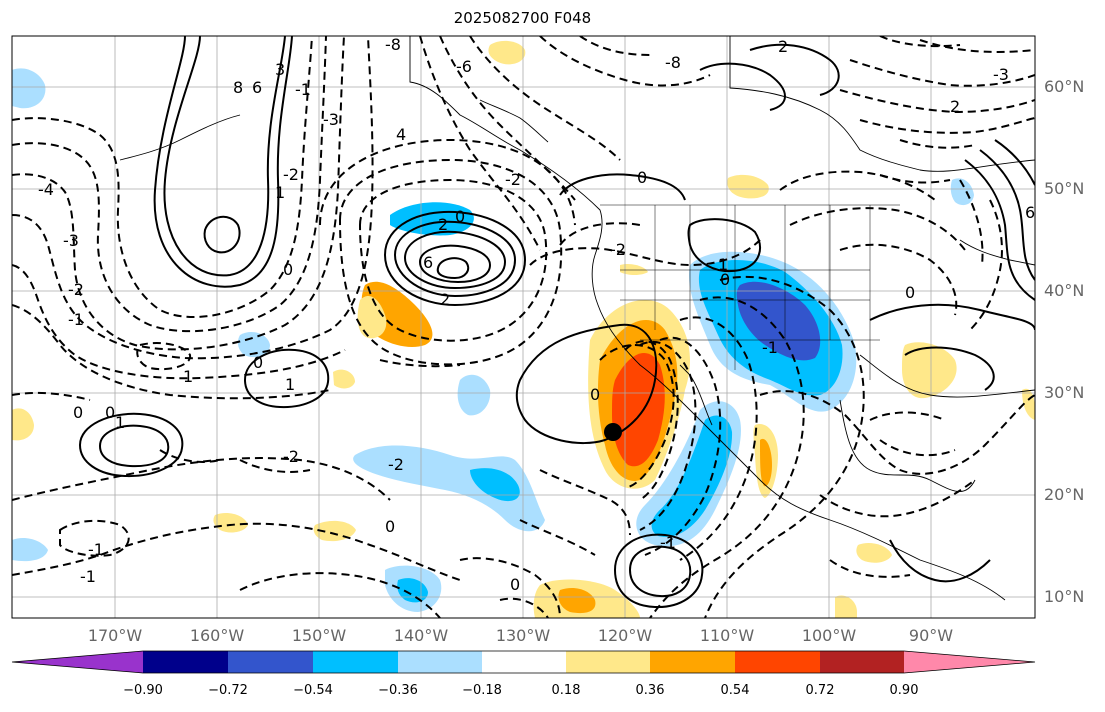  Describe the element at coordinates (421, 635) in the screenshot. I see `longitude-label: 140°W` at that location.